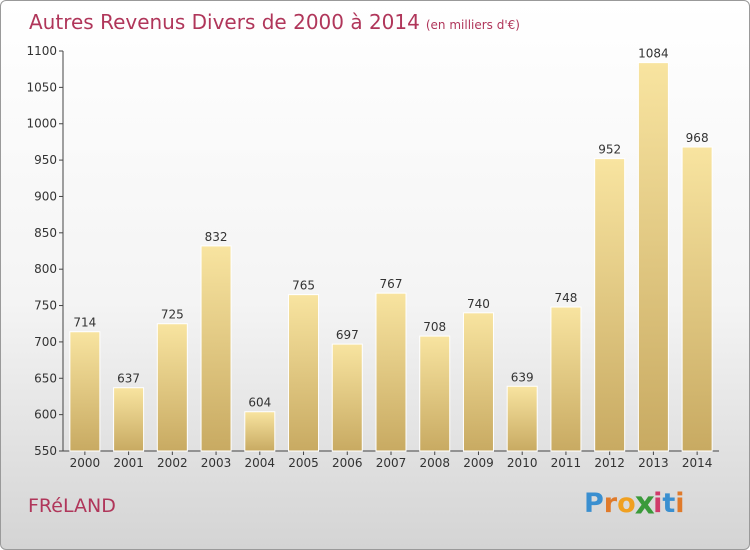 The width and height of the screenshot is (750, 550). I want to click on x-tick-label: 2003, so click(216, 463).